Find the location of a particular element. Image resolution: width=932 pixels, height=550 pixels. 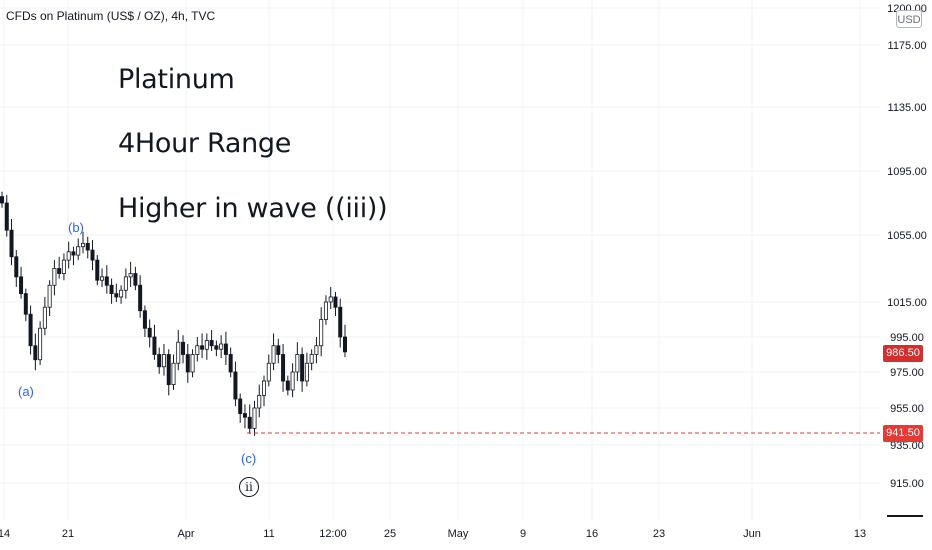

y-tick-label: 1175.00 is located at coordinates (907, 46).